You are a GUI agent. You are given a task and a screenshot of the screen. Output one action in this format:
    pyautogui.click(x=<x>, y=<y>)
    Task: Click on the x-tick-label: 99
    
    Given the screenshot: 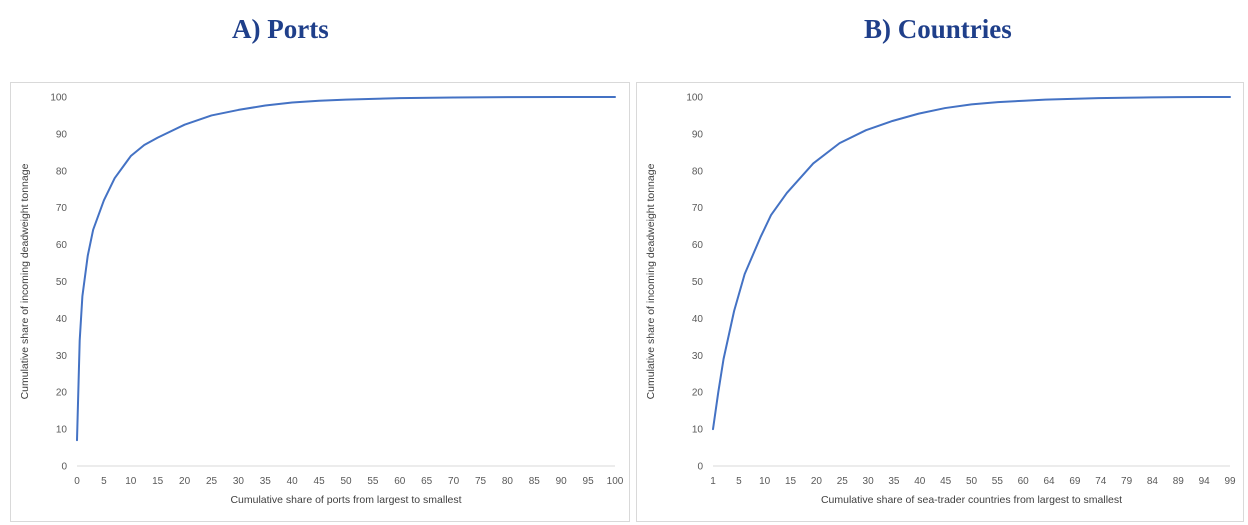 What is the action you would take?
    pyautogui.click(x=1230, y=481)
    